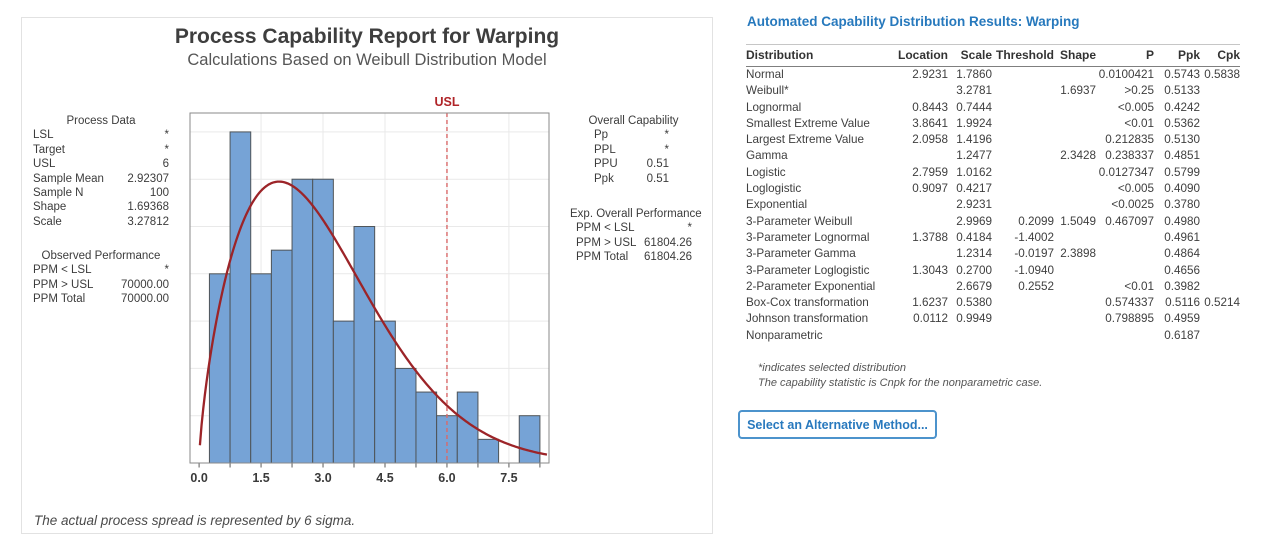 This screenshot has width=1280, height=559. Describe the element at coordinates (159, 193) in the screenshot. I see `stat-value: 100` at that location.